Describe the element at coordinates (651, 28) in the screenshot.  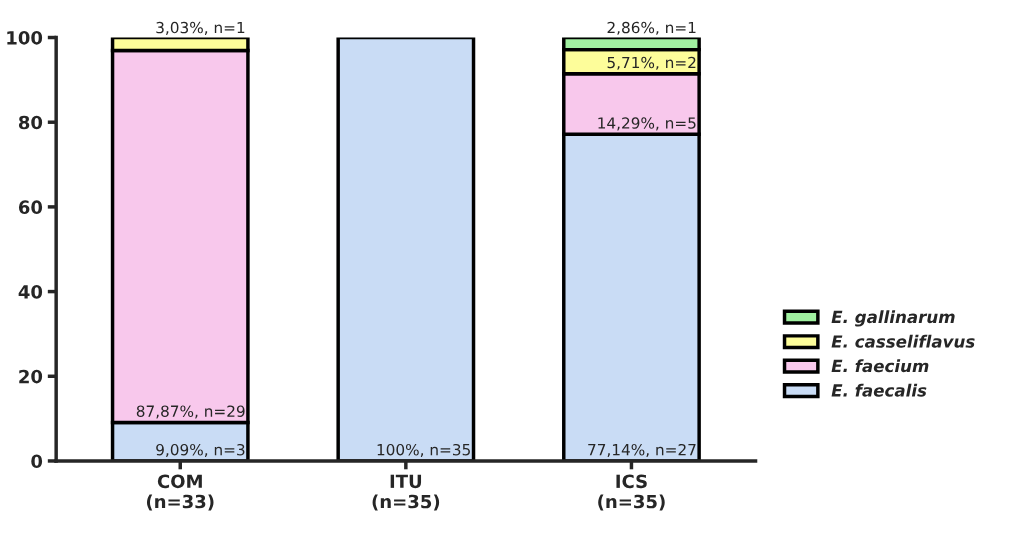
I see `data-label: 2,86%, n=1` at that location.